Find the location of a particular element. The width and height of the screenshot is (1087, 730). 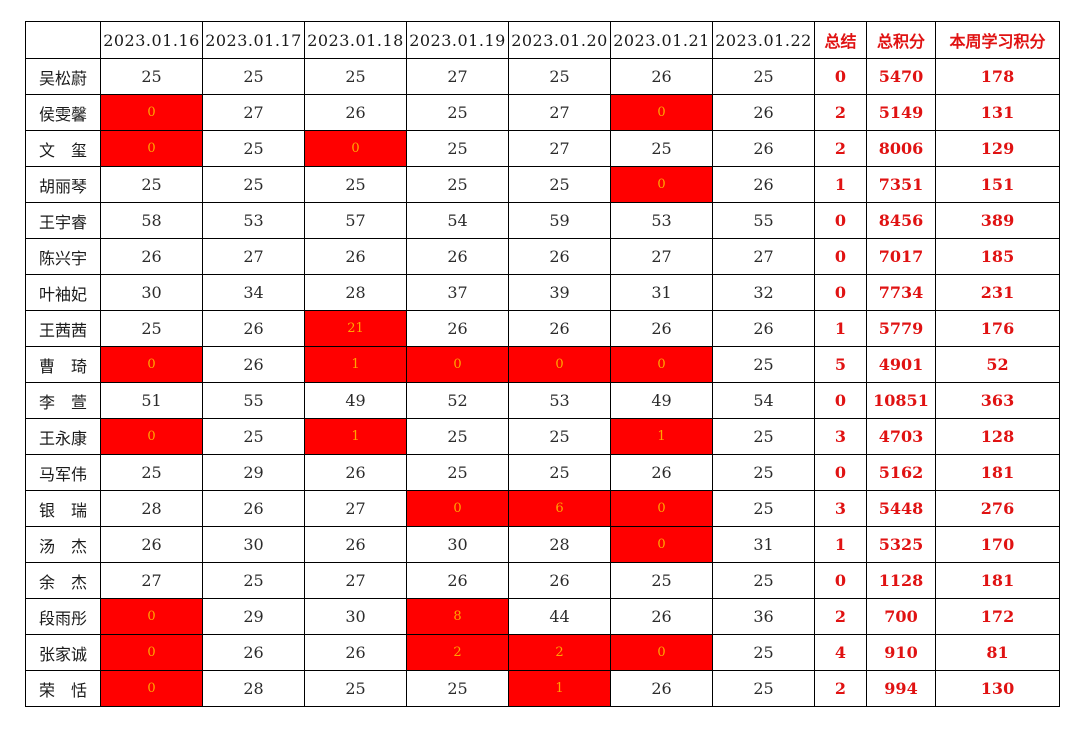

daily-points-cell: 58 is located at coordinates (151, 220).